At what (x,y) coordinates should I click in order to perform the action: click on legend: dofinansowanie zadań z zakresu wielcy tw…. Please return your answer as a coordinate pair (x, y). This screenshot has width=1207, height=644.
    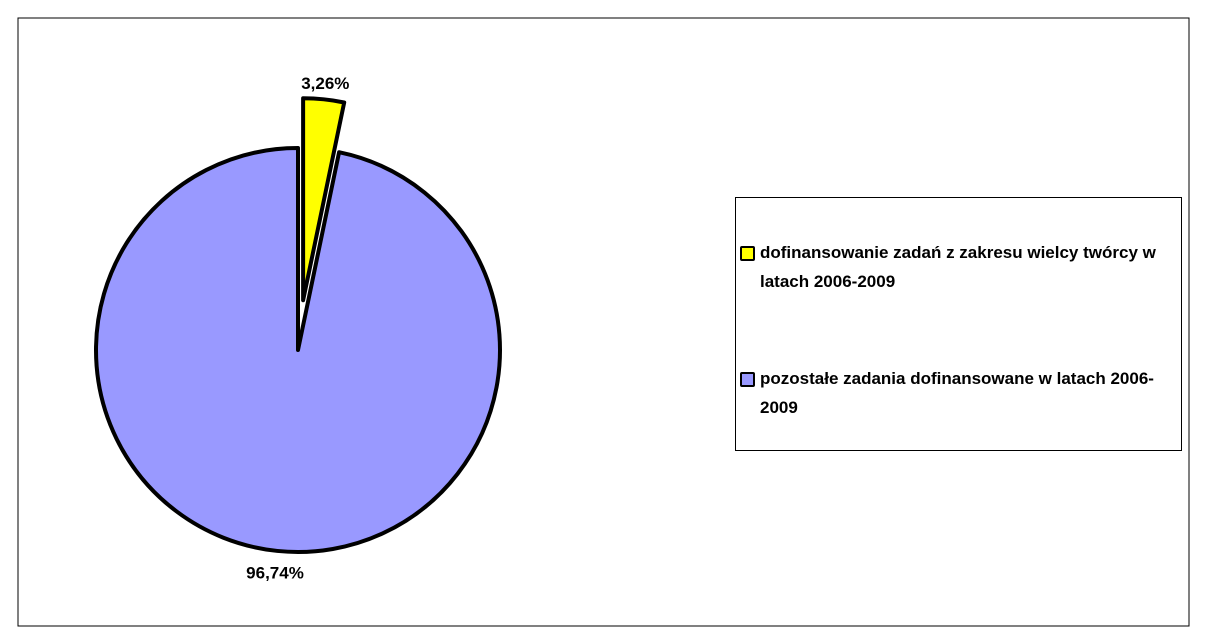
    Looking at the image, I should click on (958, 324).